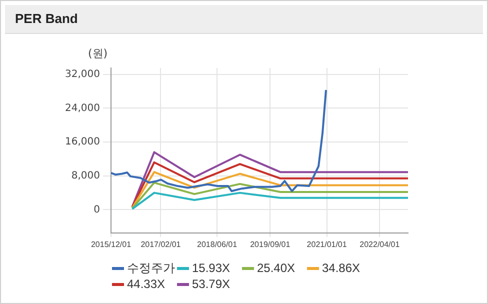 This screenshot has width=488, height=304. Describe the element at coordinates (85, 176) in the screenshot. I see `y-tick-label: 8,000` at that location.